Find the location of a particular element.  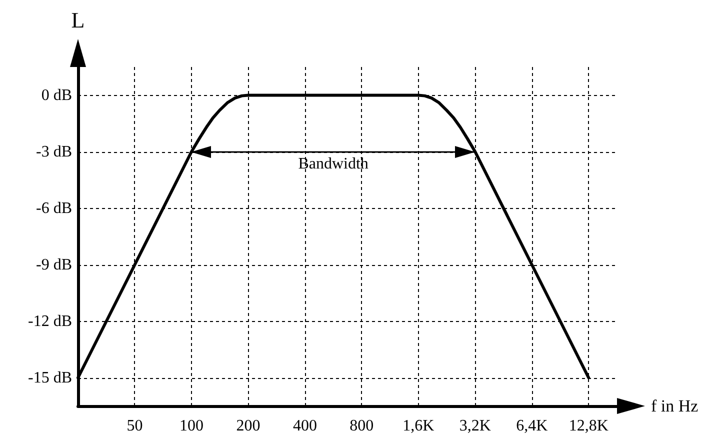

x-tick-label: 12,8K is located at coordinates (588, 426).